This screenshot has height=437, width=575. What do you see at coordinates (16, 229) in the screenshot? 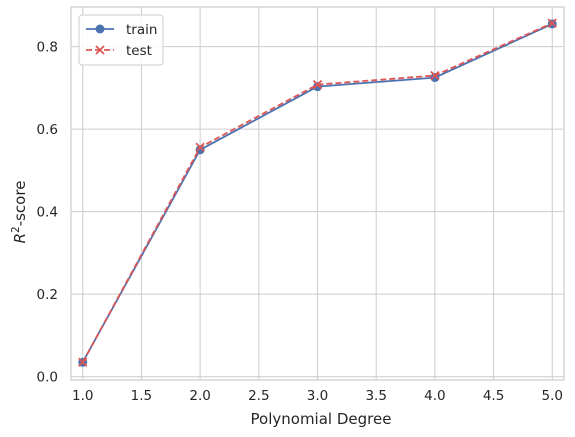
I see `y-axis-label-sup: 2` at bounding box center [16, 229].